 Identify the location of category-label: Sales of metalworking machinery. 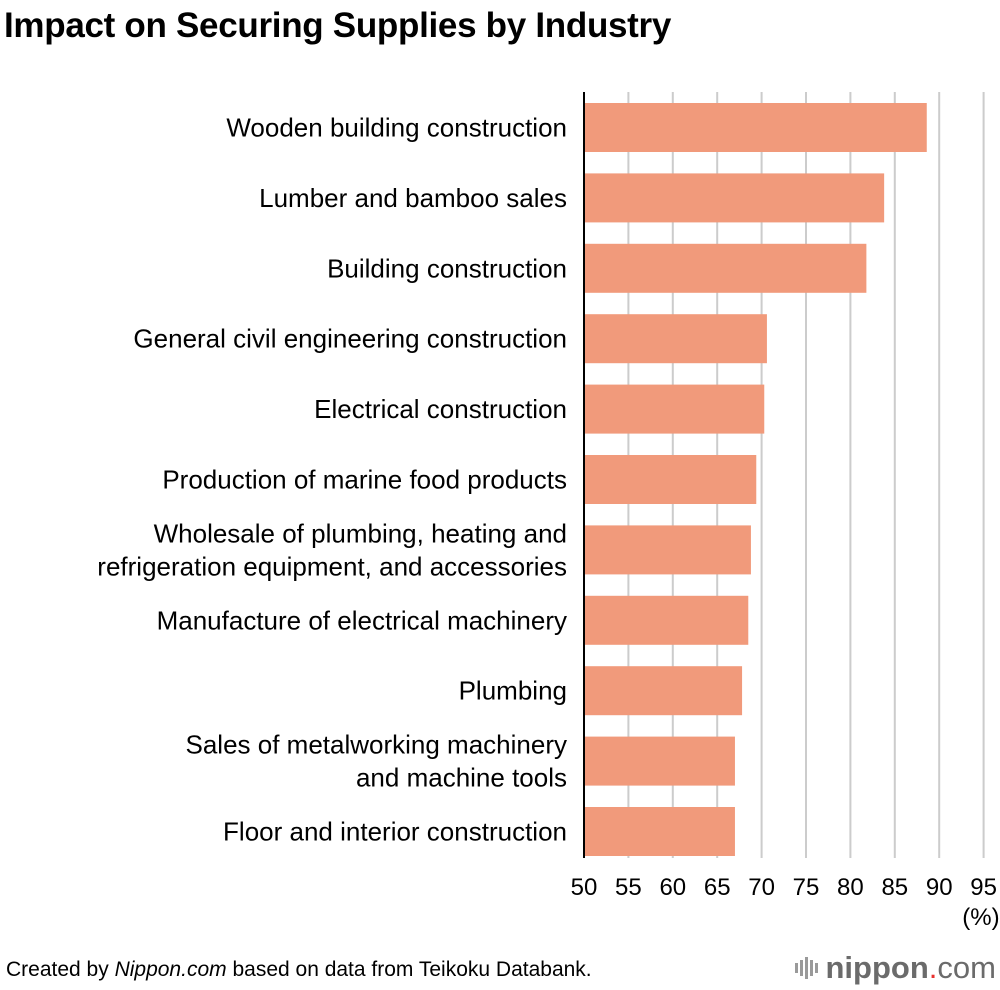
(377, 745).